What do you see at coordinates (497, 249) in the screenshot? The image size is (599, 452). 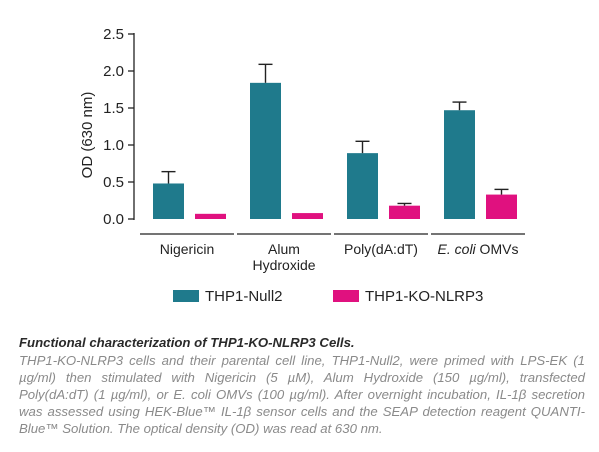 I see `category-suffix: OMVs` at bounding box center [497, 249].